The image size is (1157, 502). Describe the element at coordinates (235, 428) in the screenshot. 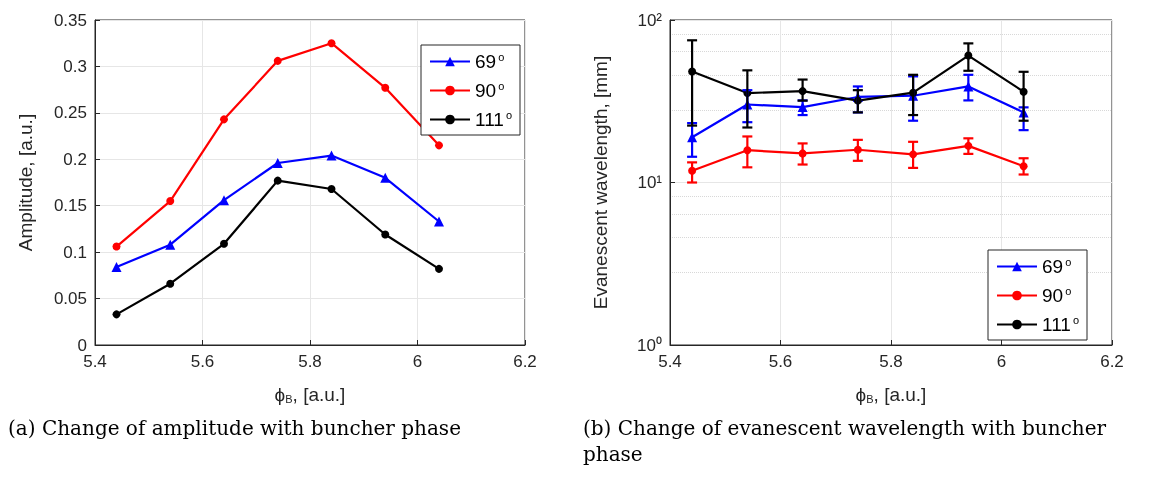

I see `text: (a) Change of amplitude with buncher phase` at that location.